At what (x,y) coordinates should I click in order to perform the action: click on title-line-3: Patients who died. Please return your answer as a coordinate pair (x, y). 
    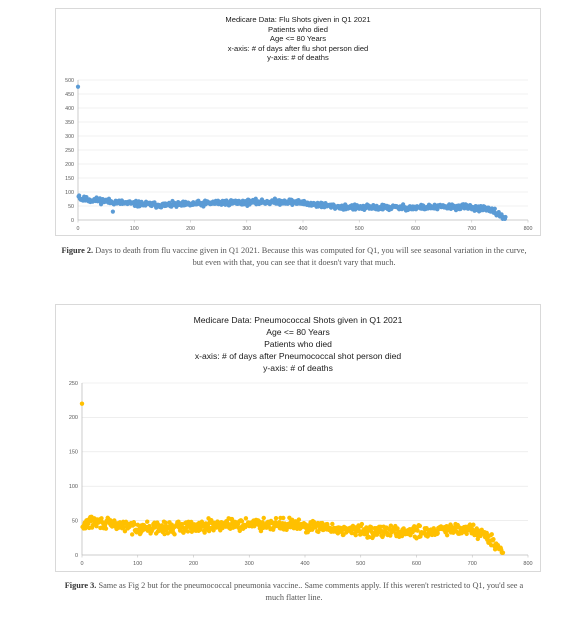
    Looking at the image, I should click on (298, 344).